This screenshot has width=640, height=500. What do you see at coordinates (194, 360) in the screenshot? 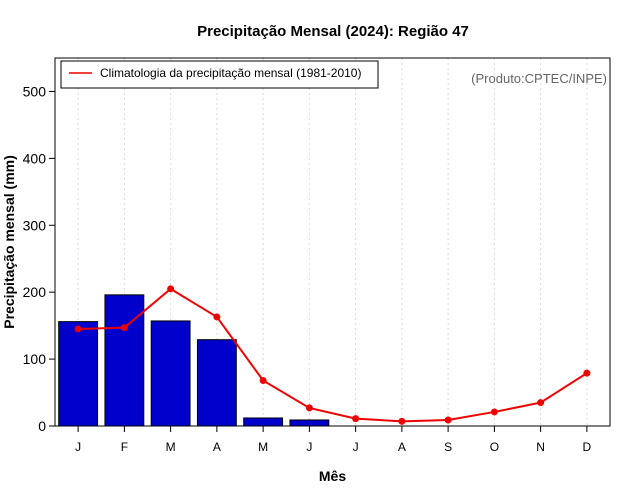
I see `bars` at bounding box center [194, 360].